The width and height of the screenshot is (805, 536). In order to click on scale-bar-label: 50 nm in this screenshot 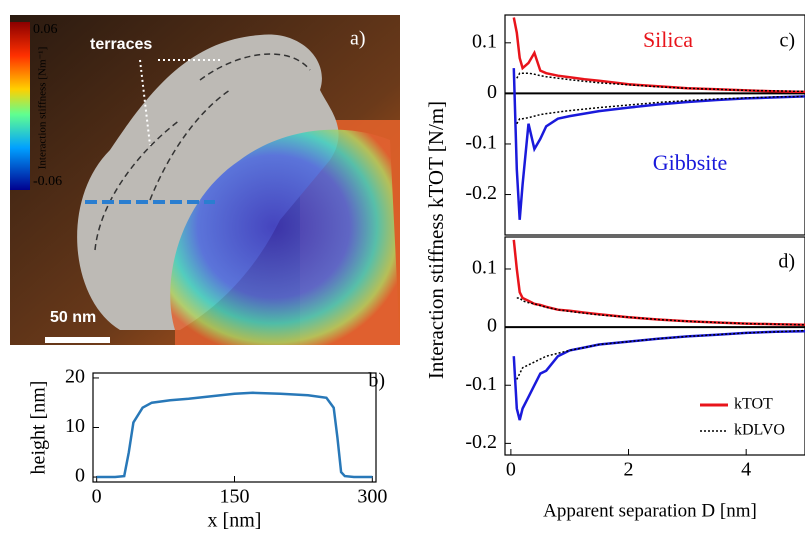, I will do `click(73, 317)`.